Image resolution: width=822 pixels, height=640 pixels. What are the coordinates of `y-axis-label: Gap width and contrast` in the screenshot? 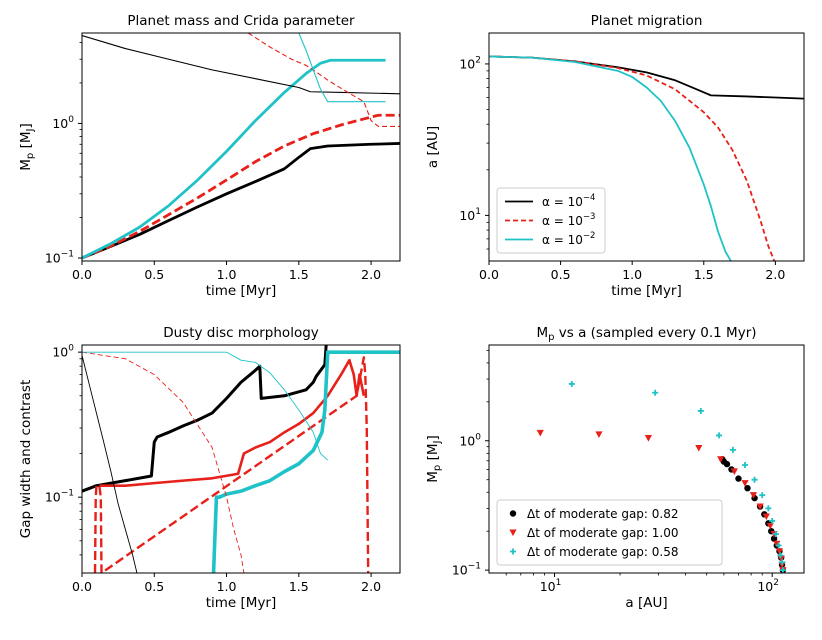 It's located at (26, 459).